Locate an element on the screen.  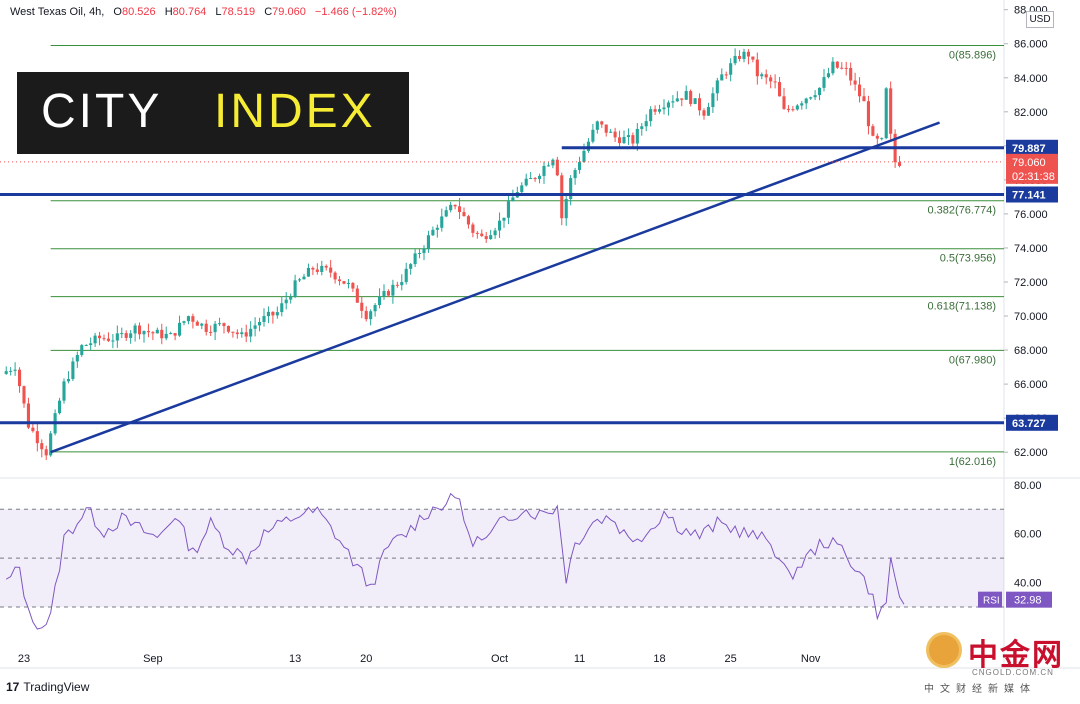
low-value: 78.519 is located at coordinates (238, 12).